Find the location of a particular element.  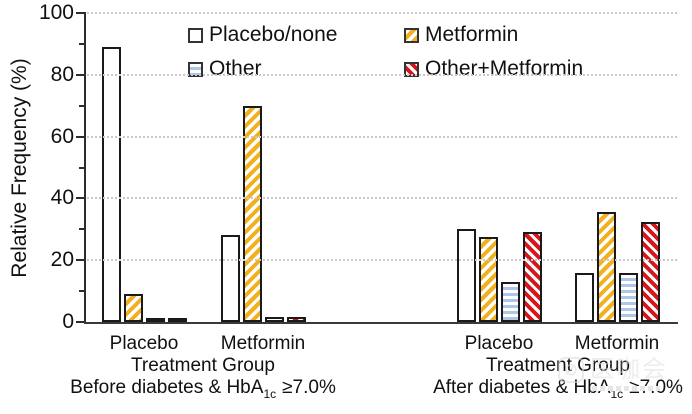

xtick-label-after-metformin: Metformin is located at coordinates (617, 343).